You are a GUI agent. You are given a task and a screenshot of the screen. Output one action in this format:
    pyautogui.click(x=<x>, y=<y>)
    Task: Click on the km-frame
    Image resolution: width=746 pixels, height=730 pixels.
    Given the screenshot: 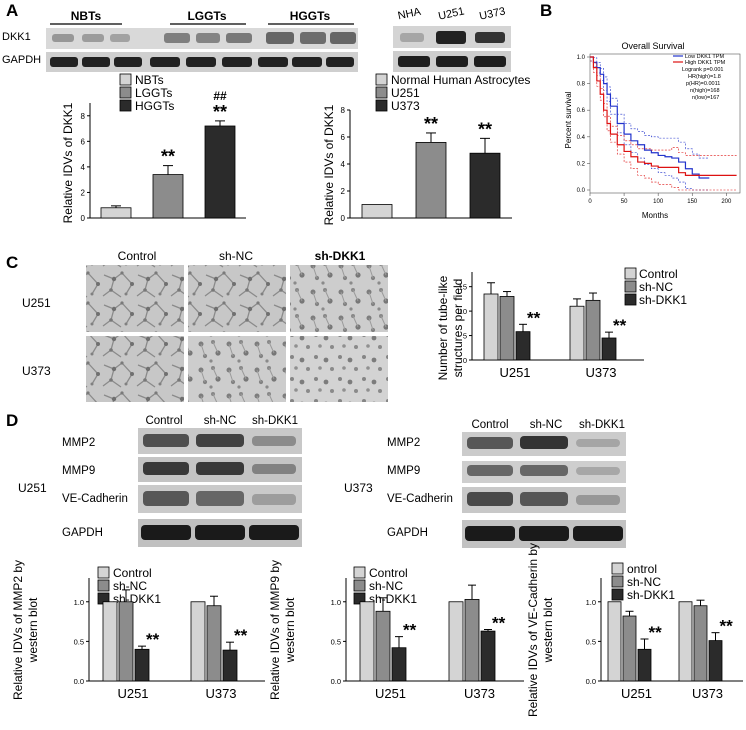 What is the action you would take?
    pyautogui.click(x=665, y=123)
    